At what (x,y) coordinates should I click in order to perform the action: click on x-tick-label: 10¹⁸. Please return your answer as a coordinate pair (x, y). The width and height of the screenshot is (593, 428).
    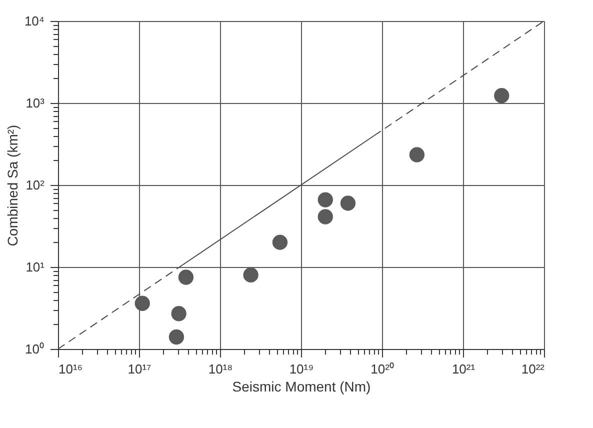
    Looking at the image, I should click on (220, 369).